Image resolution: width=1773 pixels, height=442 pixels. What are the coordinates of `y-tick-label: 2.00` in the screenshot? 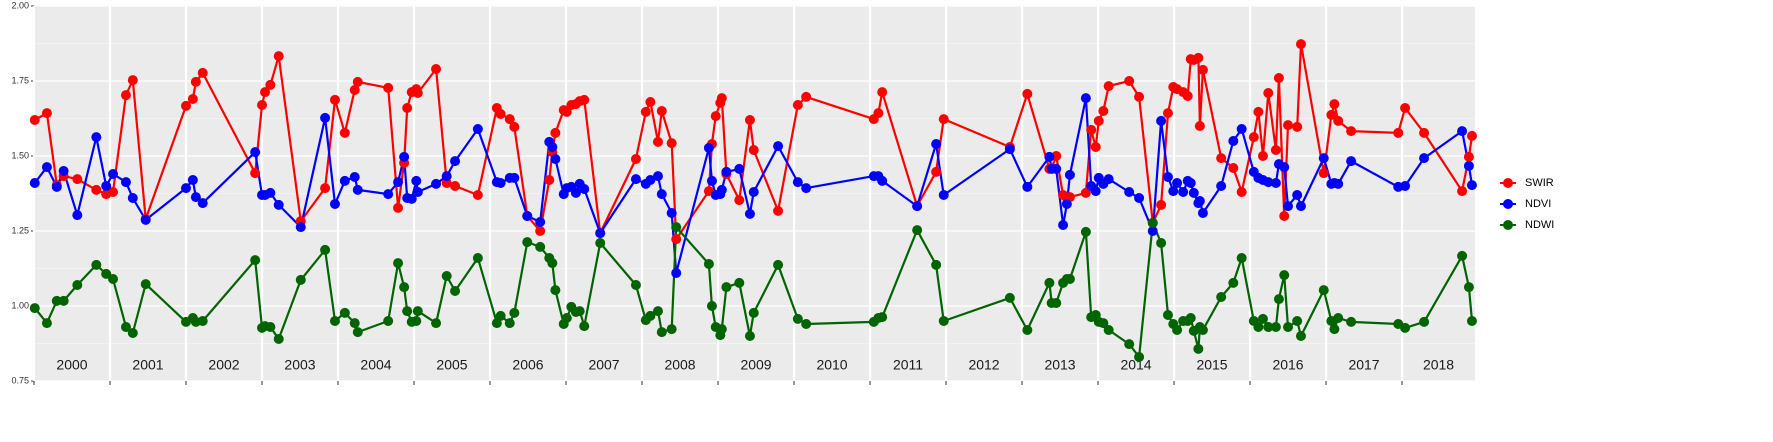 It's located at (20, 5).